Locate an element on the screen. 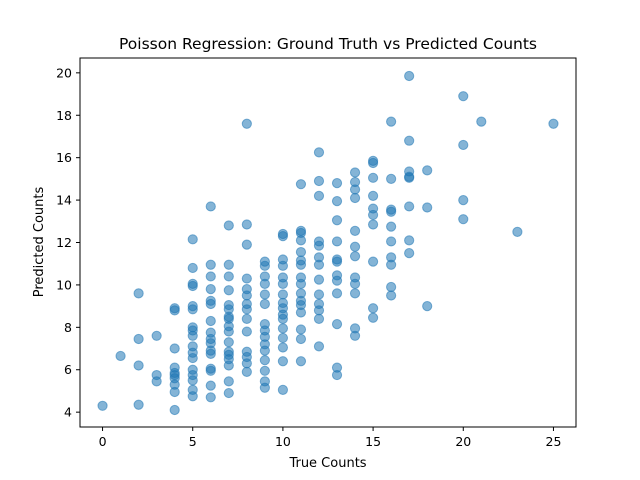  y-tick-label: 10 is located at coordinates (64, 284).